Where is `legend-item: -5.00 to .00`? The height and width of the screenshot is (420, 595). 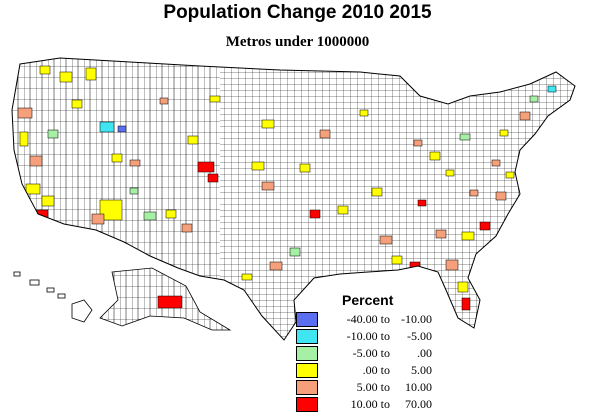
legend-item: -5.00 to .00 is located at coordinates (371, 354).